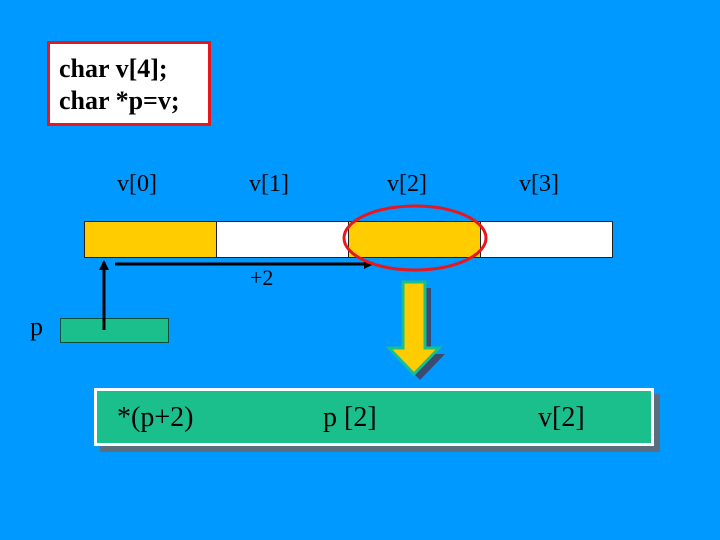  What do you see at coordinates (114, 330) in the screenshot?
I see `pointer-box` at bounding box center [114, 330].